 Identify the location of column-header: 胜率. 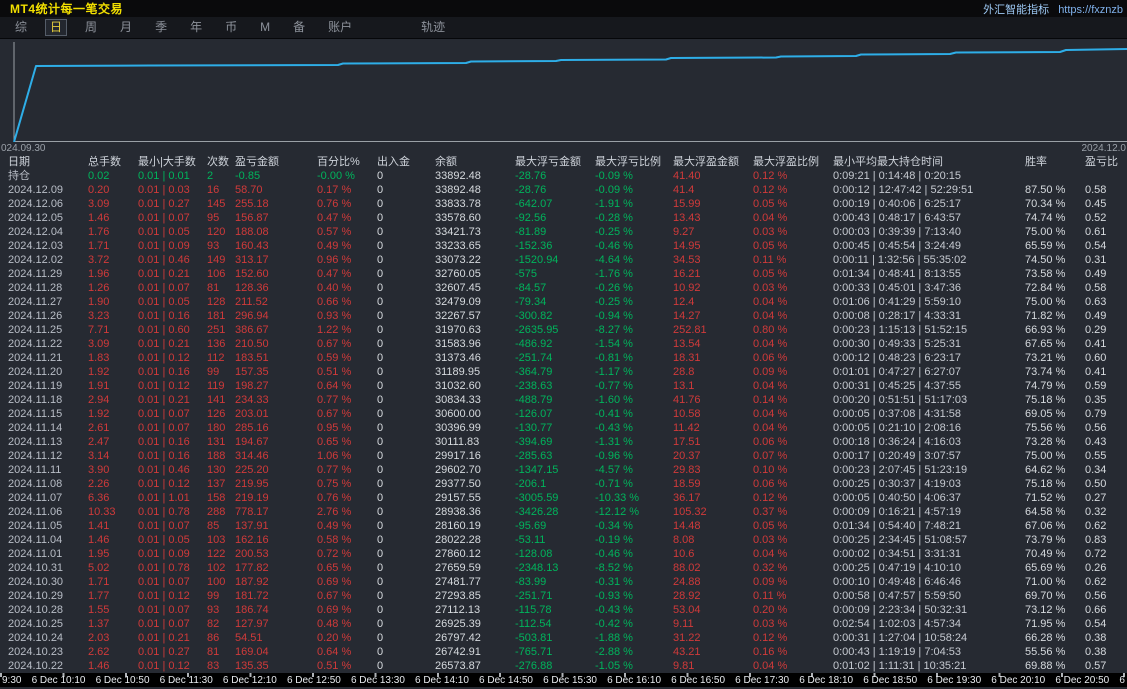
(1036, 162).